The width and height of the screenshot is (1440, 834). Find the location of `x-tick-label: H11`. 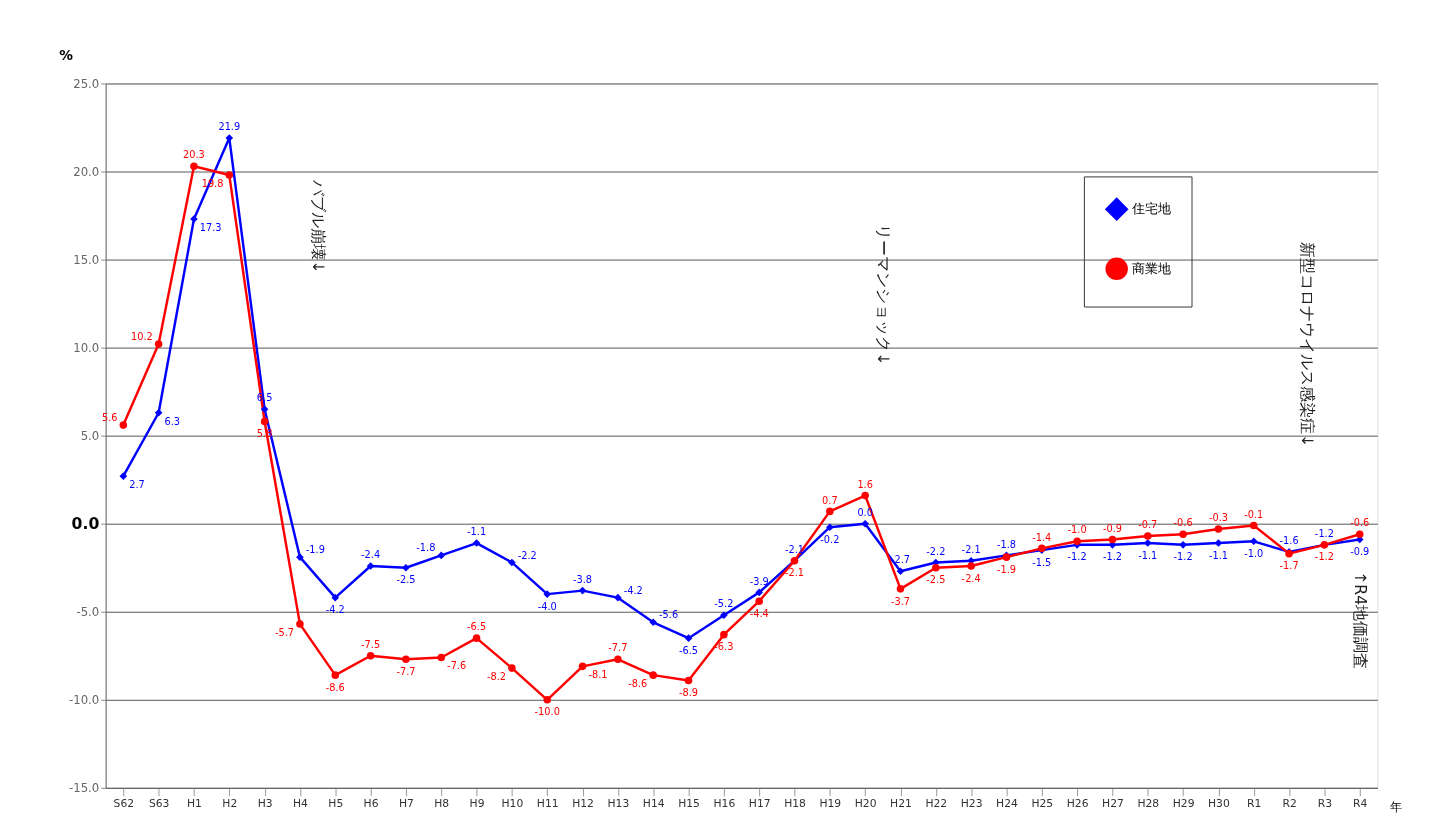

x-tick-label: H11 is located at coordinates (547, 803).